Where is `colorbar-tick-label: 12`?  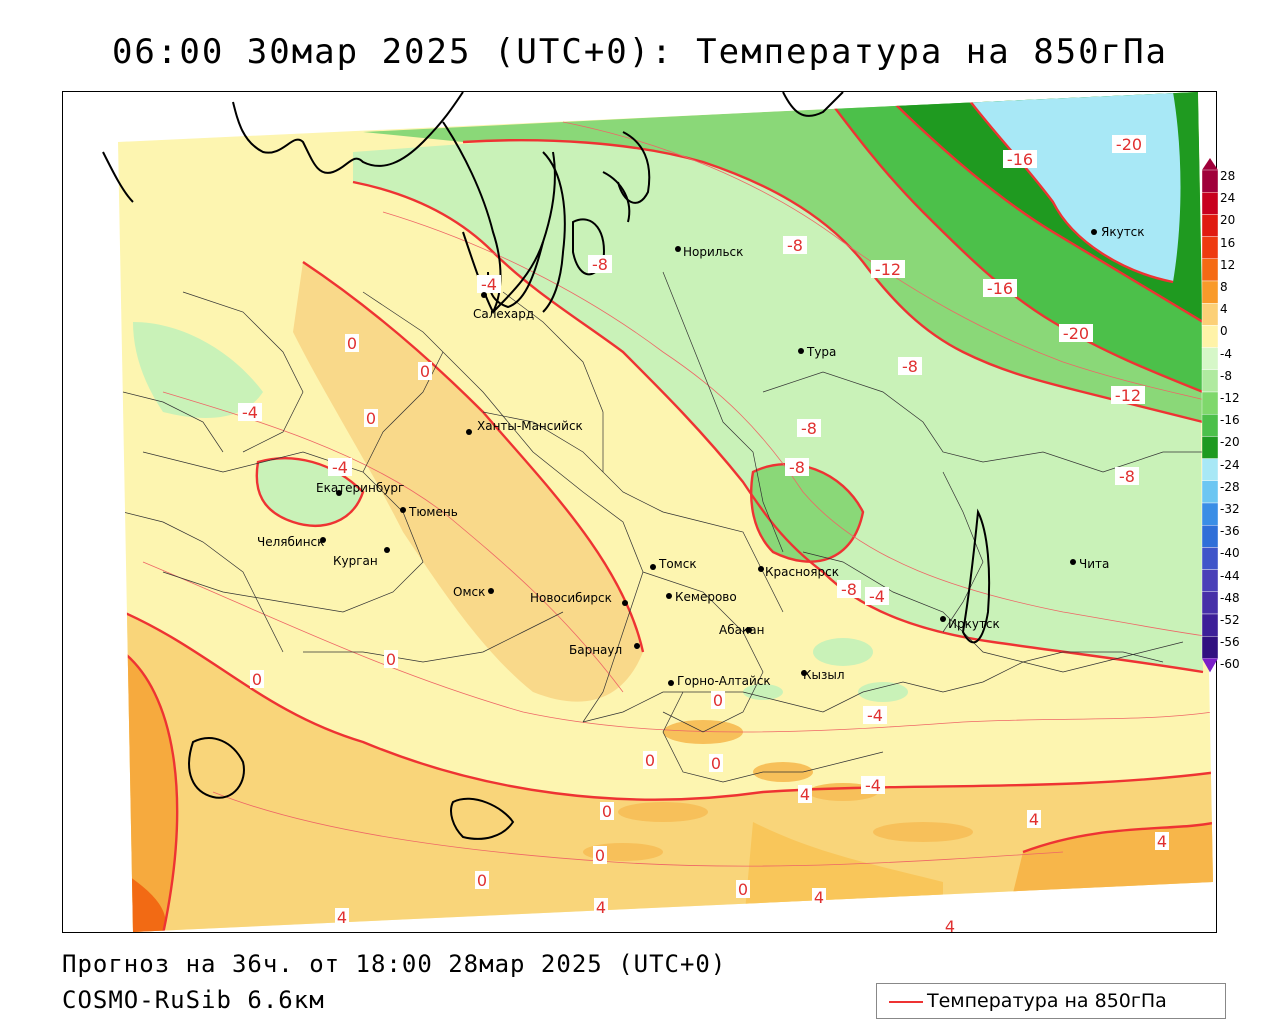 colorbar-tick-label: 12 is located at coordinates (1228, 264).